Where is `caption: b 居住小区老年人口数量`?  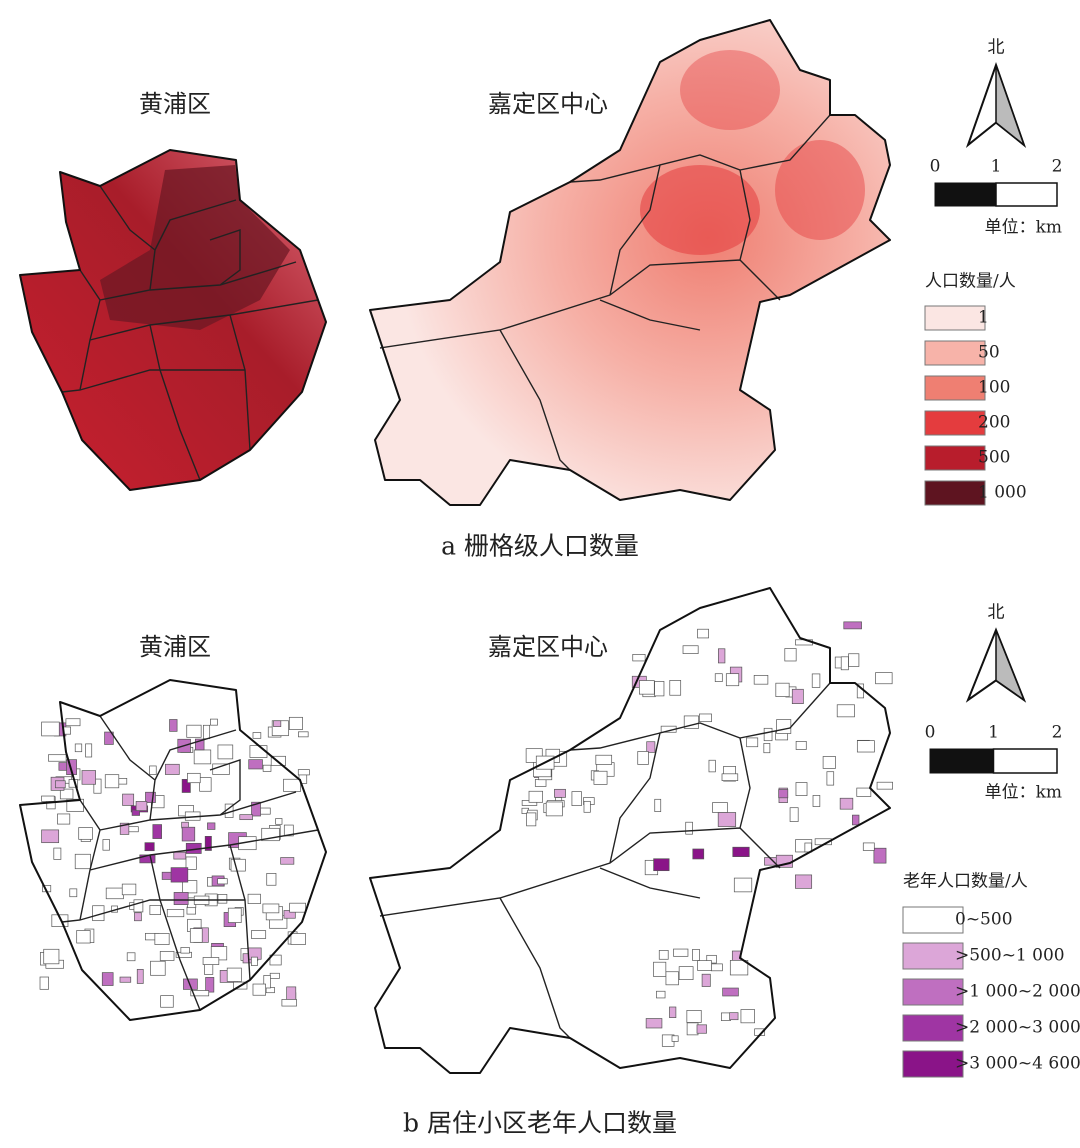
caption: b 居住小区老年人口数量 is located at coordinates (540, 1123).